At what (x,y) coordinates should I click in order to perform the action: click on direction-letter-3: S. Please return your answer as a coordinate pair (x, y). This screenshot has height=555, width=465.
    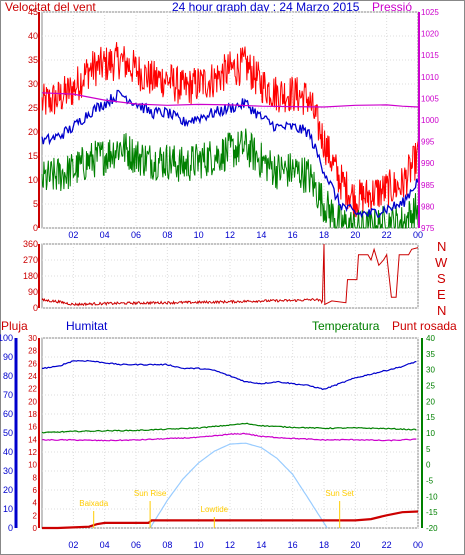
    Looking at the image, I should click on (441, 278).